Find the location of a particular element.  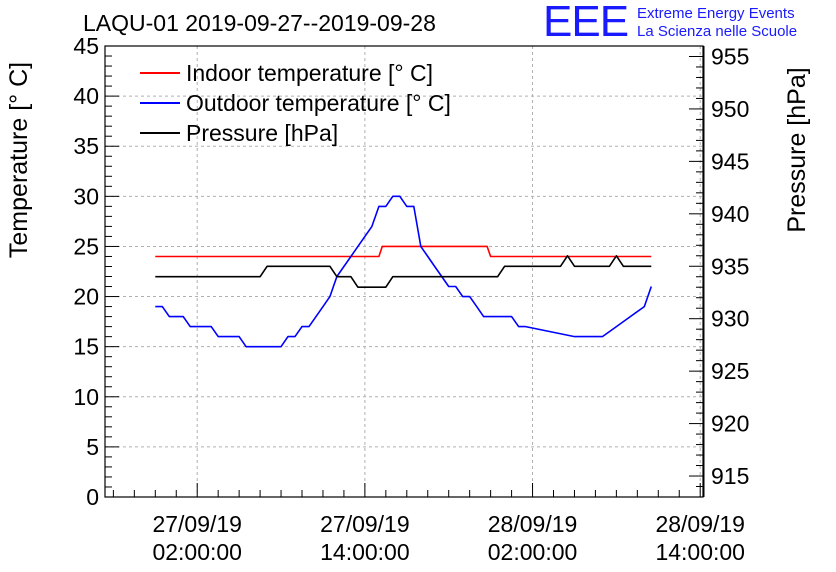

y-tick-label: 15 is located at coordinates (86, 347).